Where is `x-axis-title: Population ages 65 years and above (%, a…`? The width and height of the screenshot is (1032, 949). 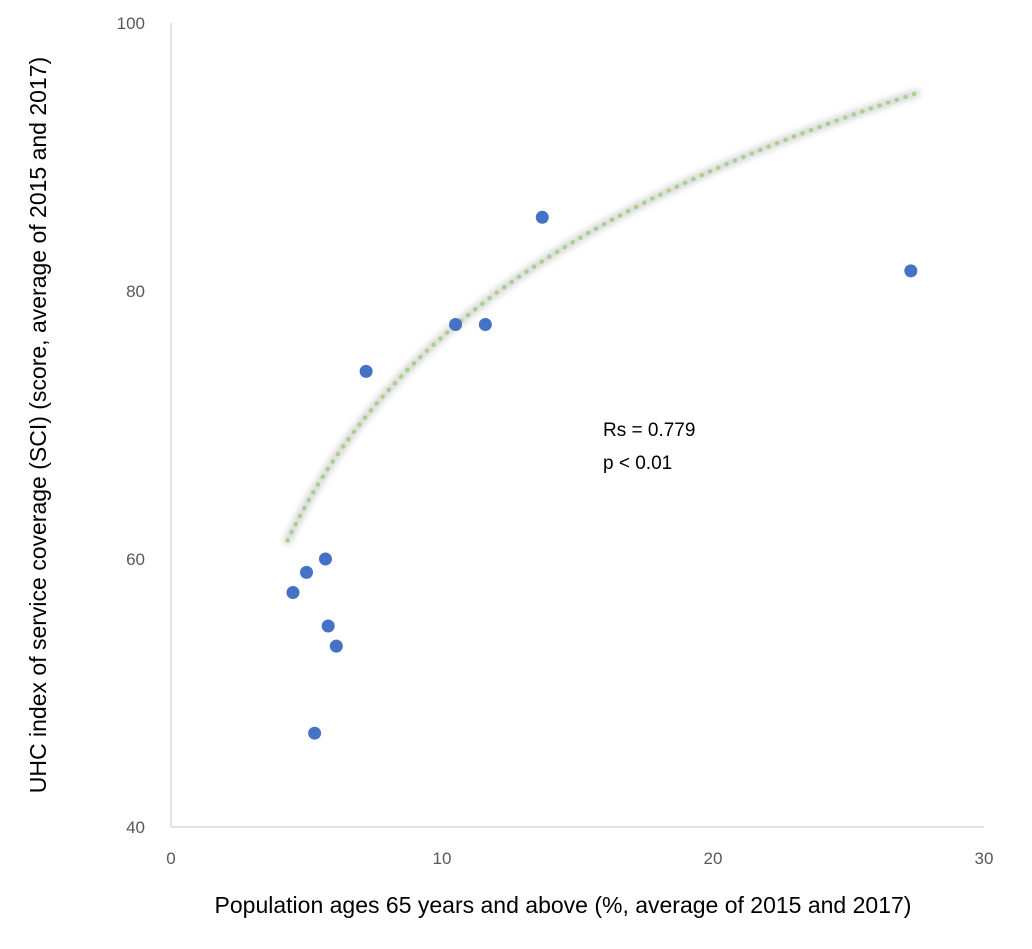
x-axis-title: Population ages 65 years and above (%, a… is located at coordinates (563, 905).